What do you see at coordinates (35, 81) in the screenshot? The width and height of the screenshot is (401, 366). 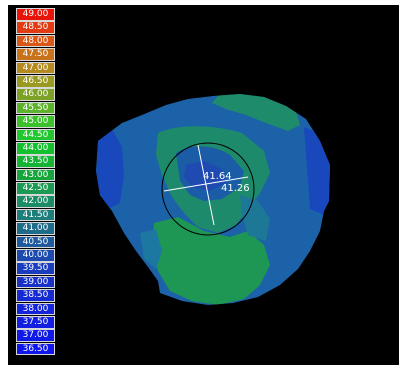 I see `legend-item-46-50: 46.50` at bounding box center [35, 81].